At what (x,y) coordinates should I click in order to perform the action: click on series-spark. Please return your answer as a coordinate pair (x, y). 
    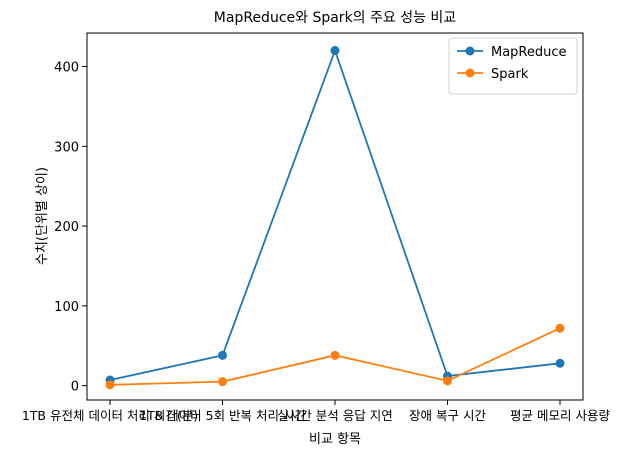
    Looking at the image, I should click on (335, 356).